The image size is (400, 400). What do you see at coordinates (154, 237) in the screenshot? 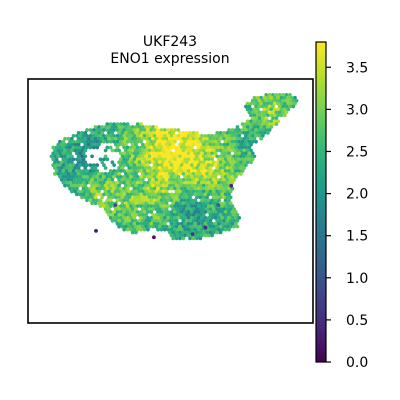
I see `spot-low-outlier` at bounding box center [154, 237].